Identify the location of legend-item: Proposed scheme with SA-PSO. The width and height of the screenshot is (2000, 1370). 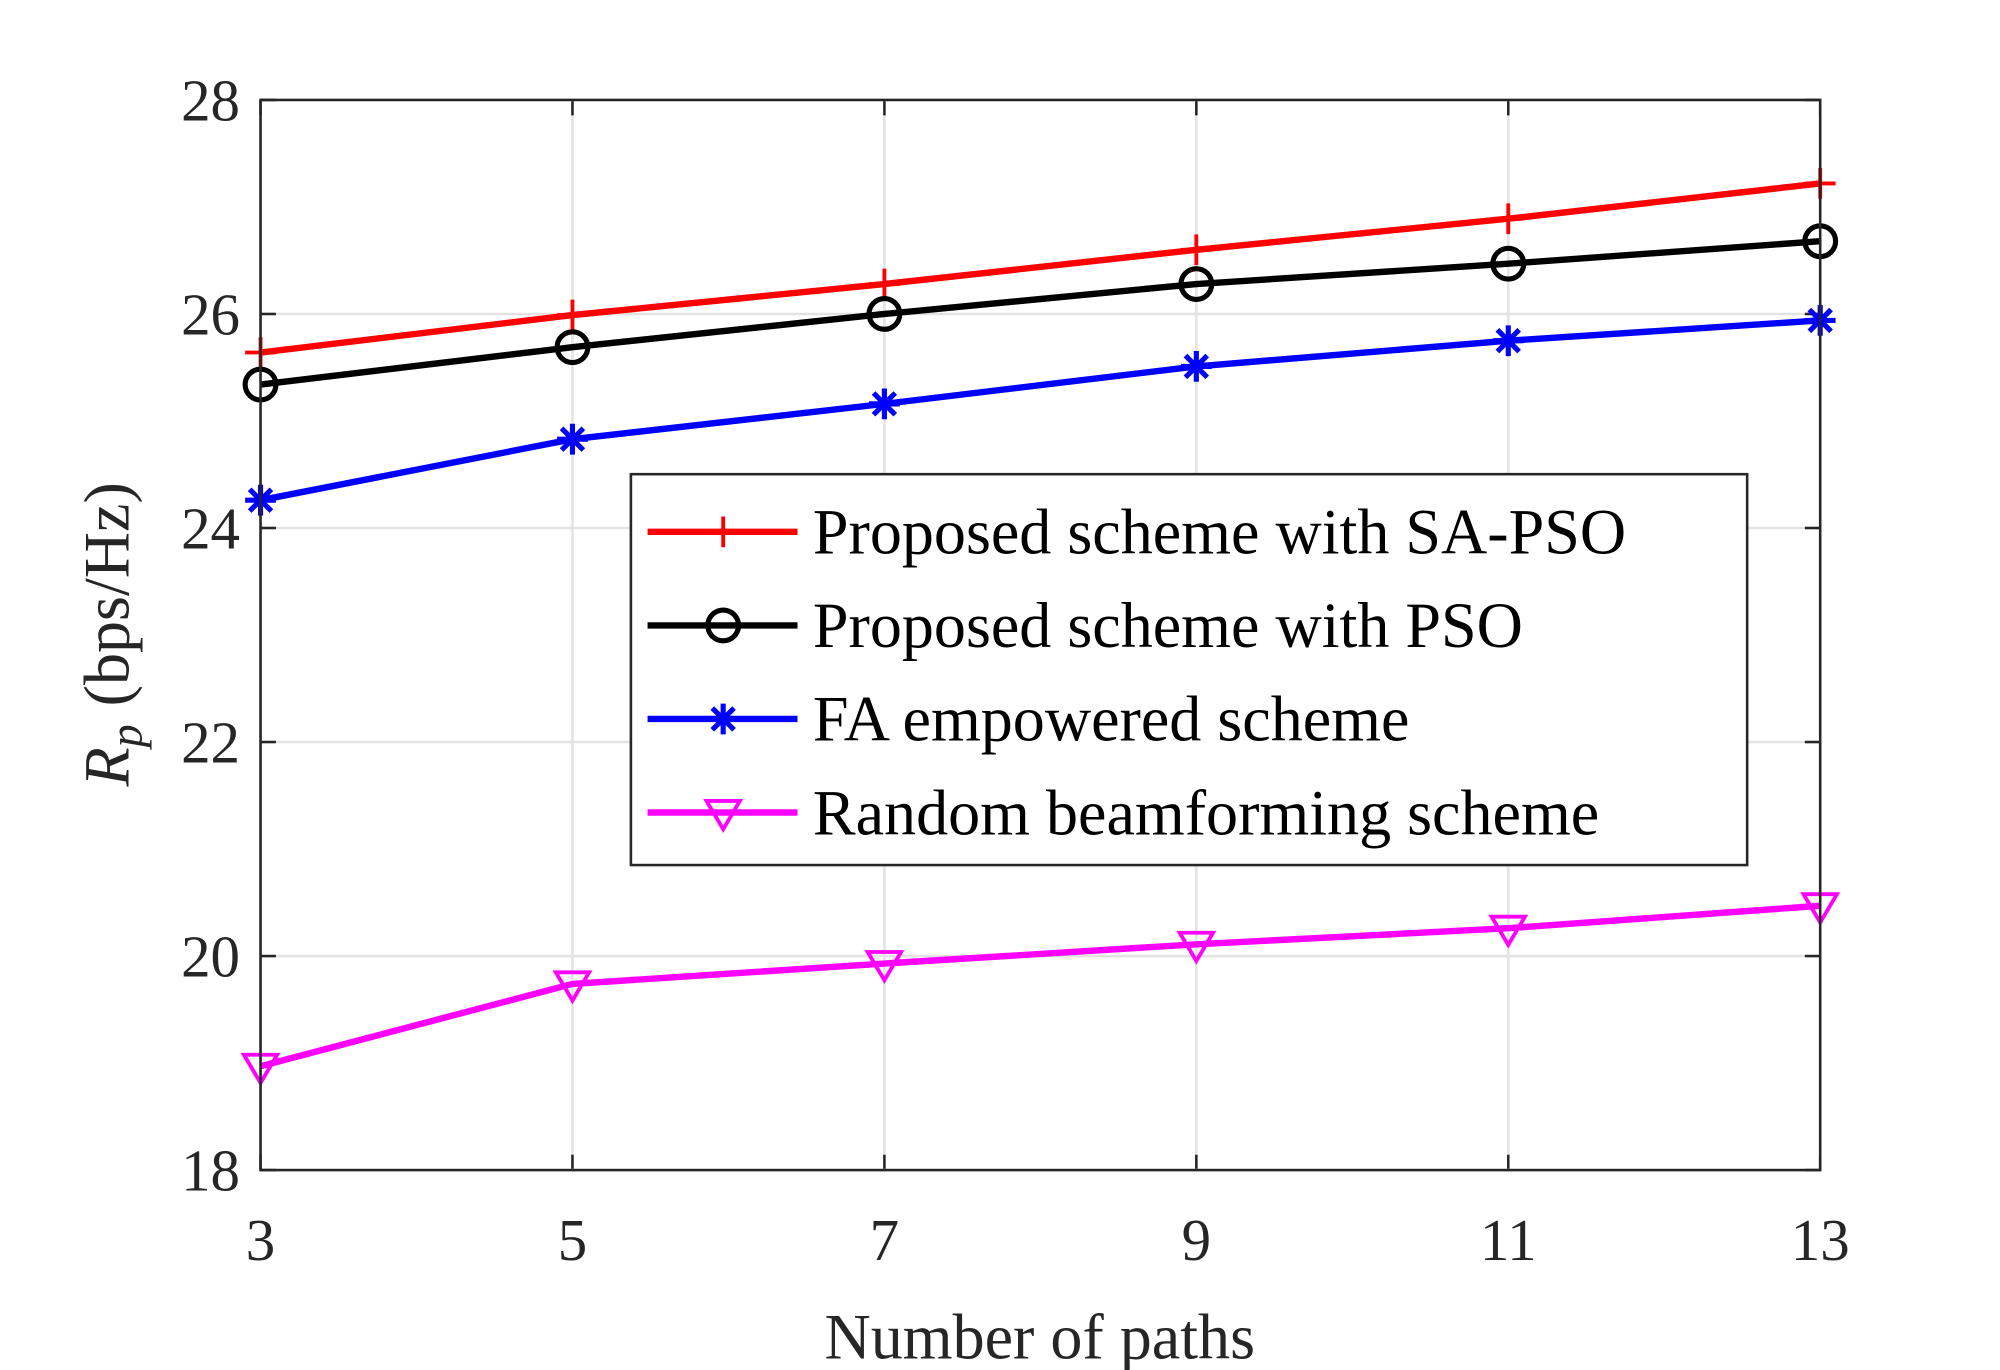
(1136, 532).